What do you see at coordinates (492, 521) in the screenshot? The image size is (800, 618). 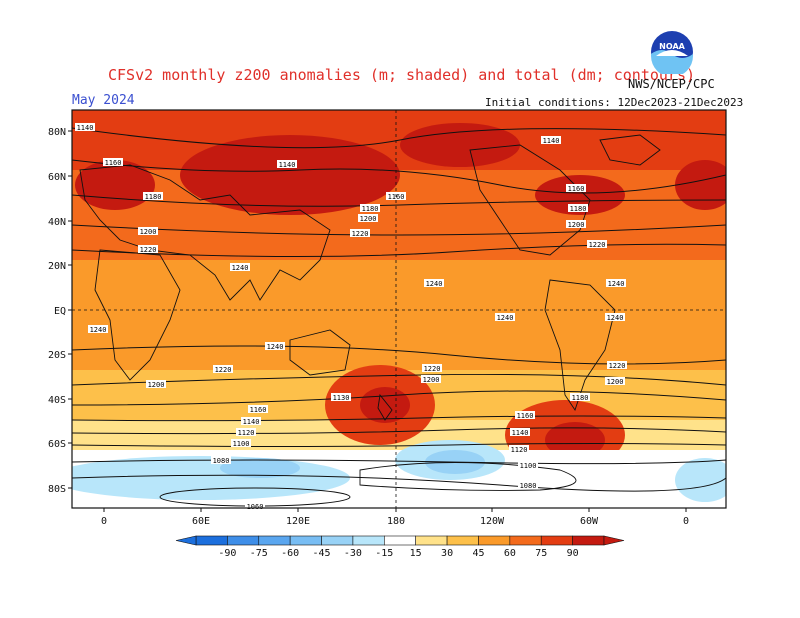 I see `lon-label: 120W` at bounding box center [492, 521].